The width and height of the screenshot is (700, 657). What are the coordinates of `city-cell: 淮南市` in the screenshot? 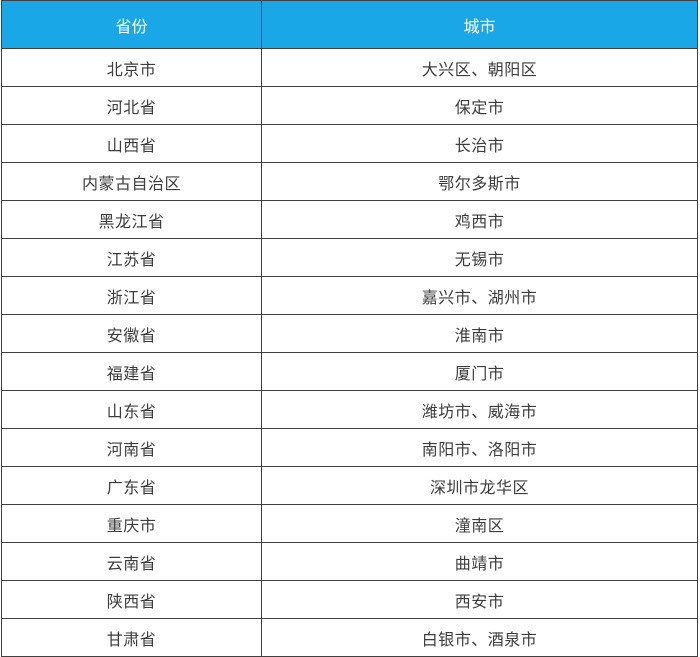 It's located at (479, 333).